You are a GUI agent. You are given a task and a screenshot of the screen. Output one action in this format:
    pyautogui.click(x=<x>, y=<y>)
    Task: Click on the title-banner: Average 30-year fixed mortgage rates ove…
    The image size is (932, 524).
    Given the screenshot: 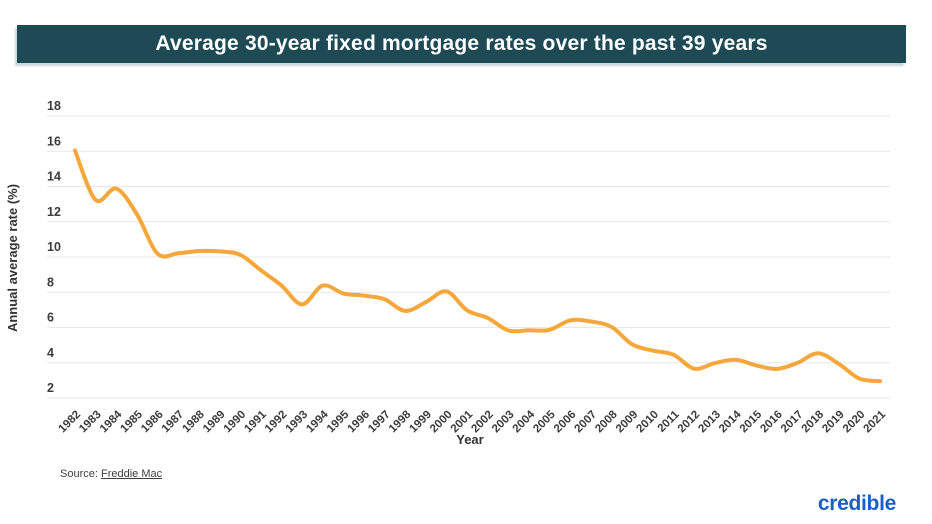 What is the action you would take?
    pyautogui.click(x=461, y=44)
    